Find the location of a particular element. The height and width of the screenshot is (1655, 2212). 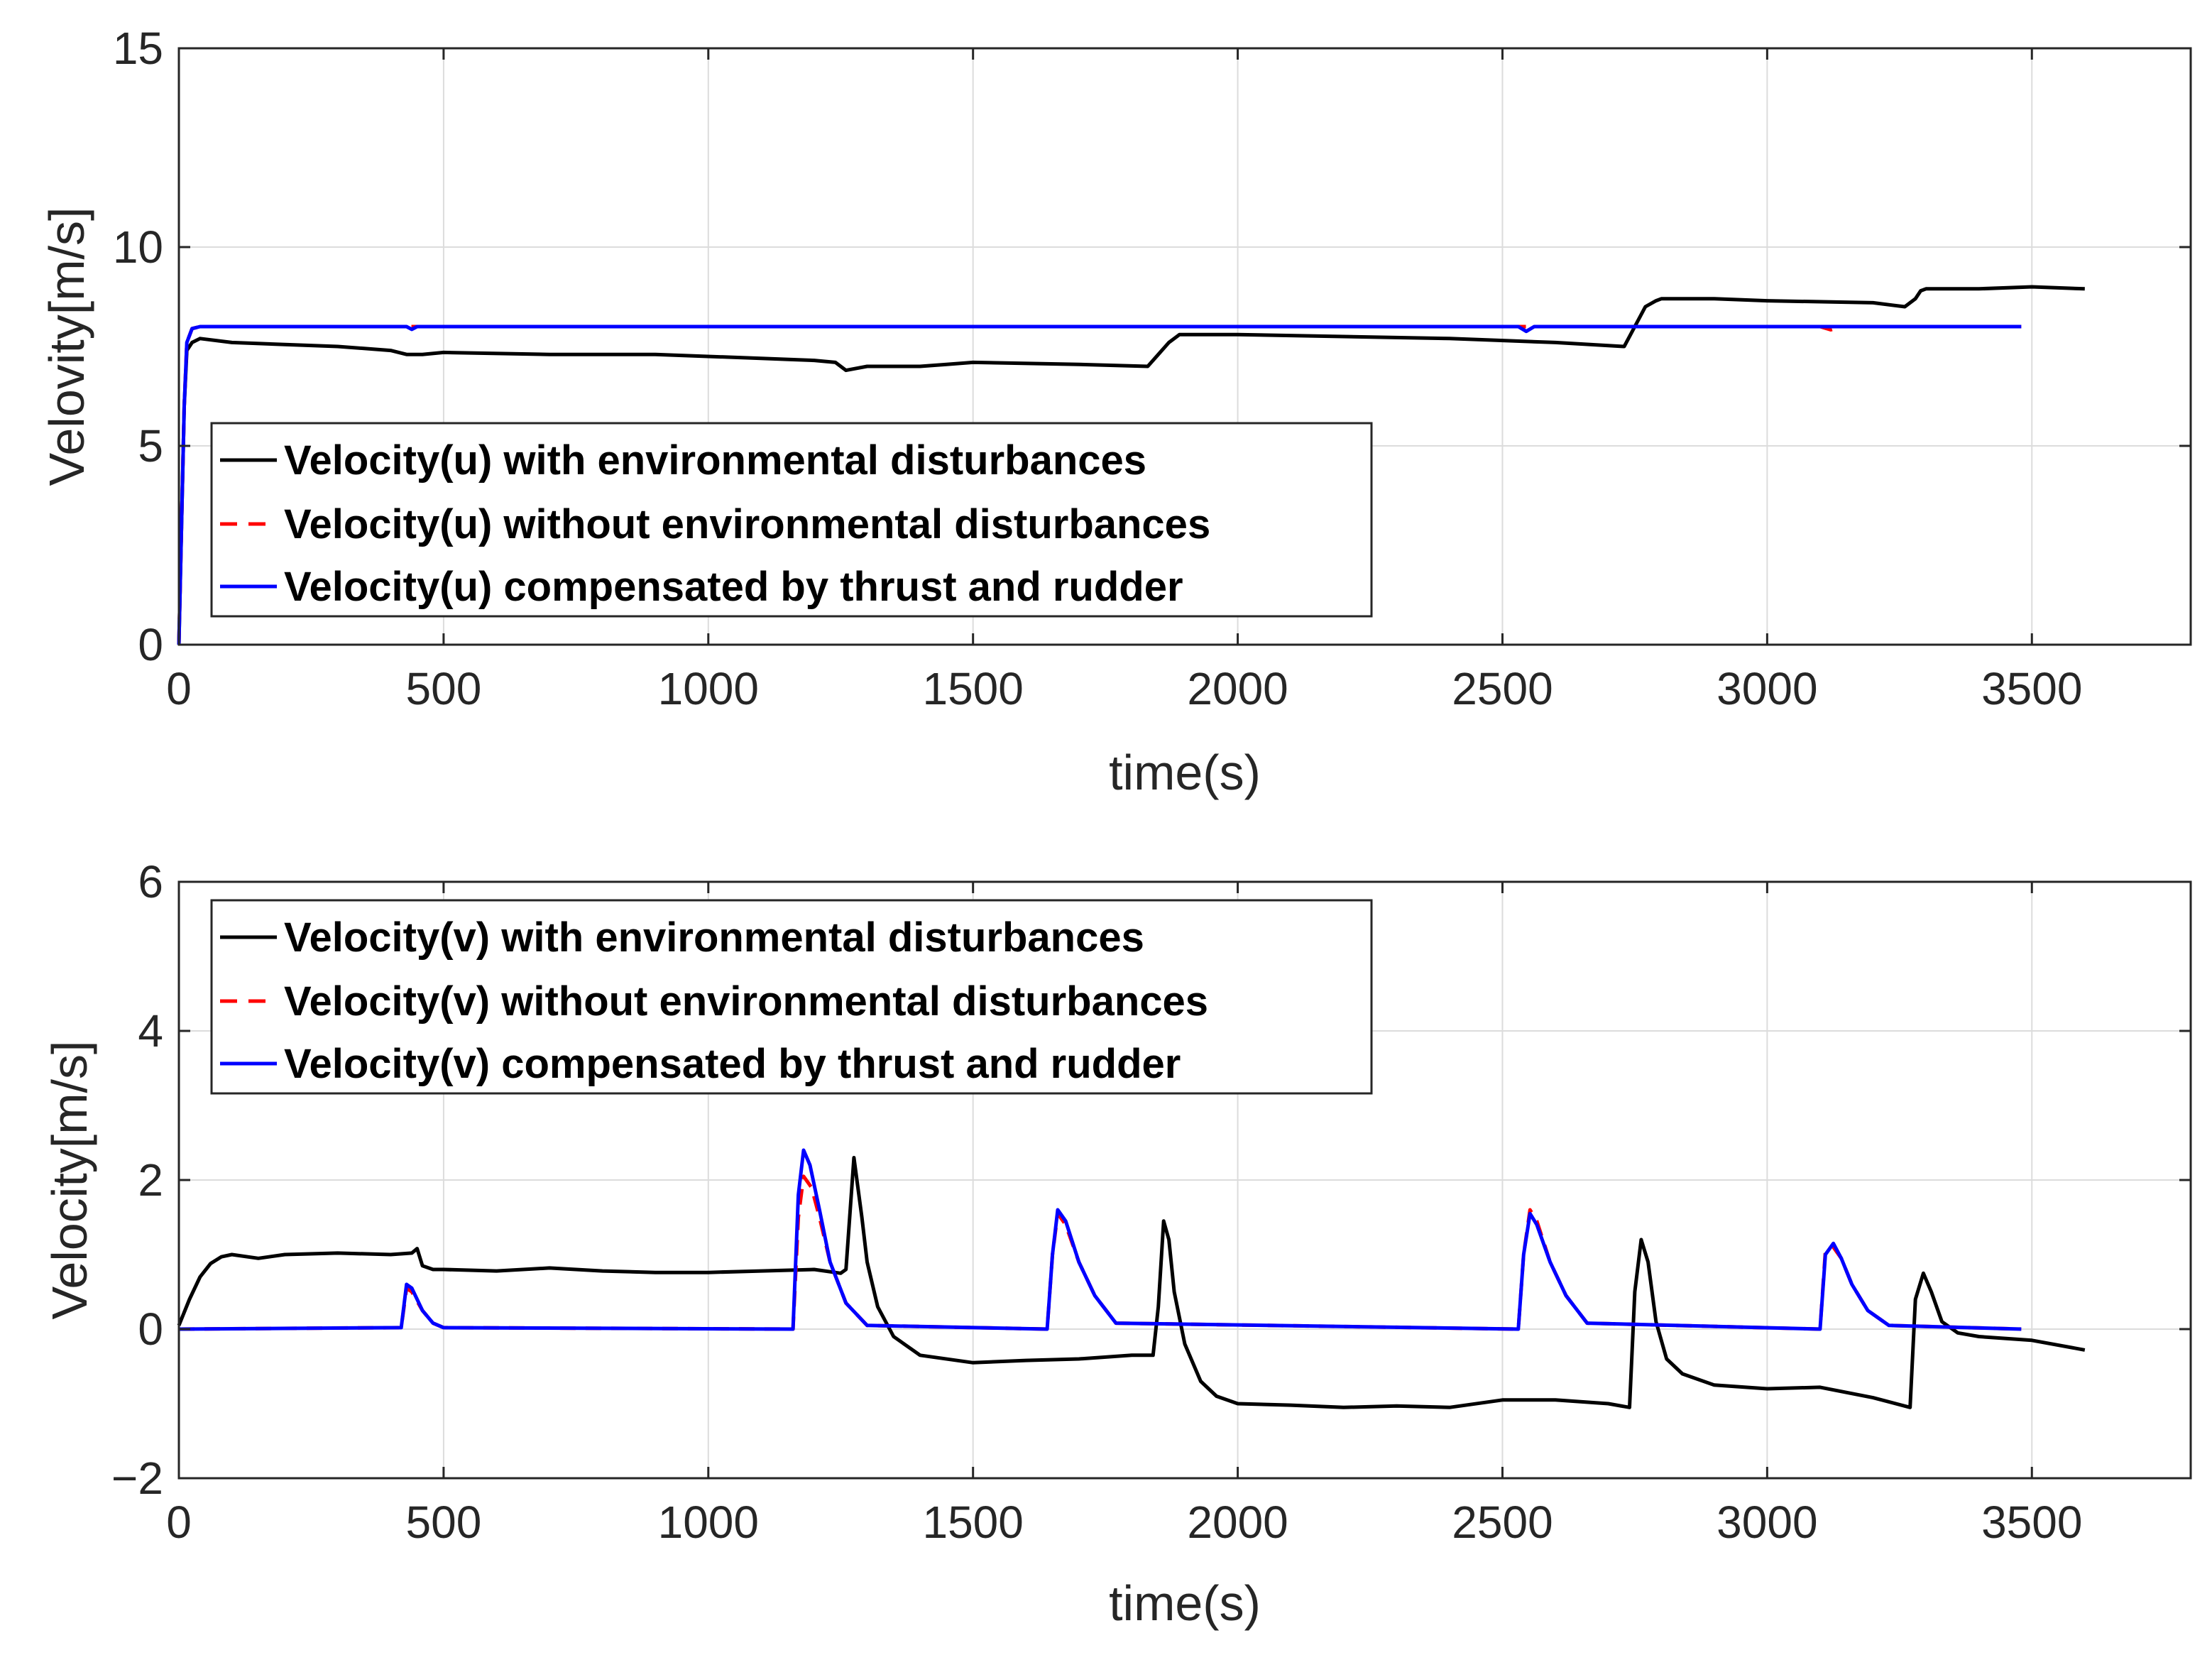

bottom-series-compensated-line is located at coordinates (1100, 1240).